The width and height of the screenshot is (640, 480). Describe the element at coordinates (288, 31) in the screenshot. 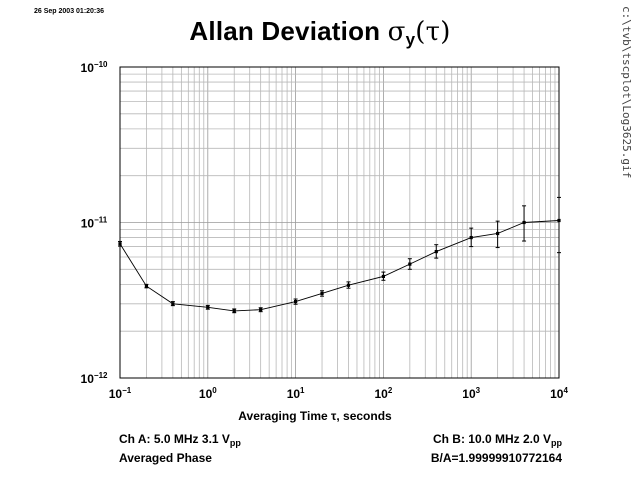

I see `chart-title-text: Allan Deviation` at that location.